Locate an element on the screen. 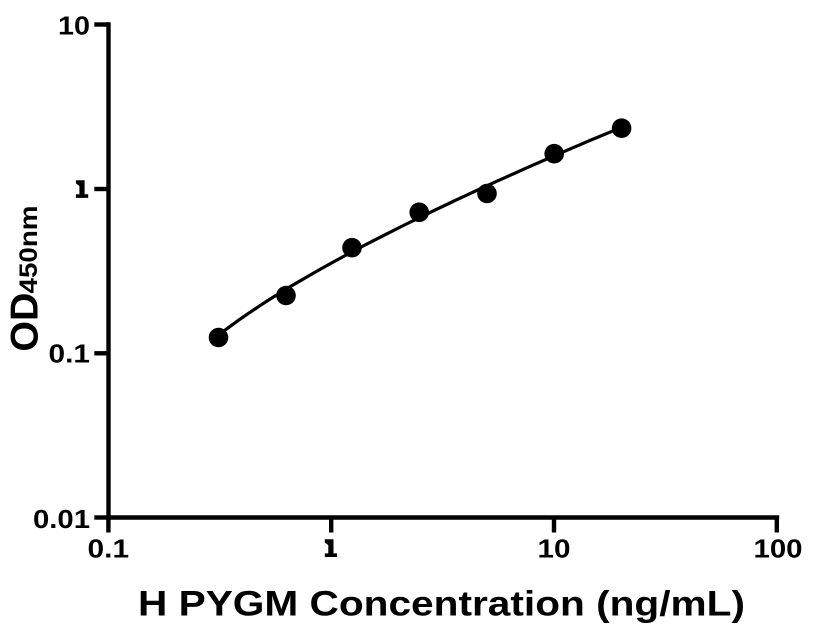  svg-text: H PYGM Concentration (ng/mL) is located at coordinates (441, 604).